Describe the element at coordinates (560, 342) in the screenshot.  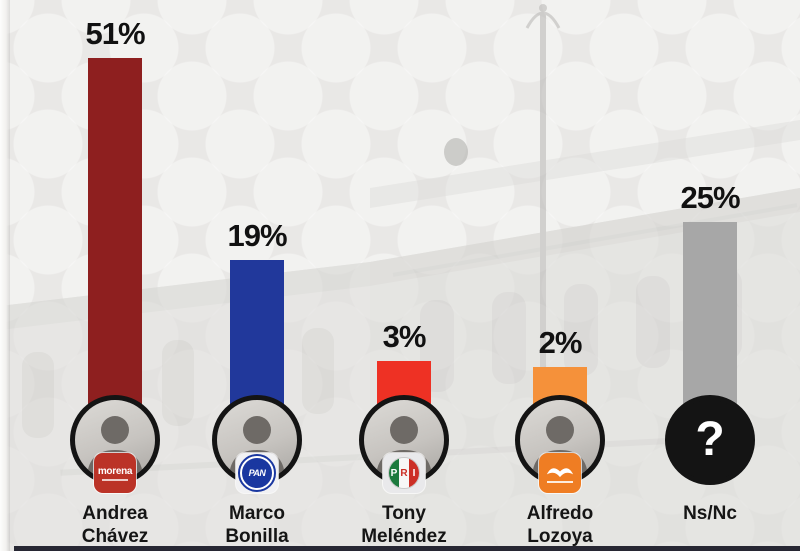
I see `bar-value-label: 2%` at that location.